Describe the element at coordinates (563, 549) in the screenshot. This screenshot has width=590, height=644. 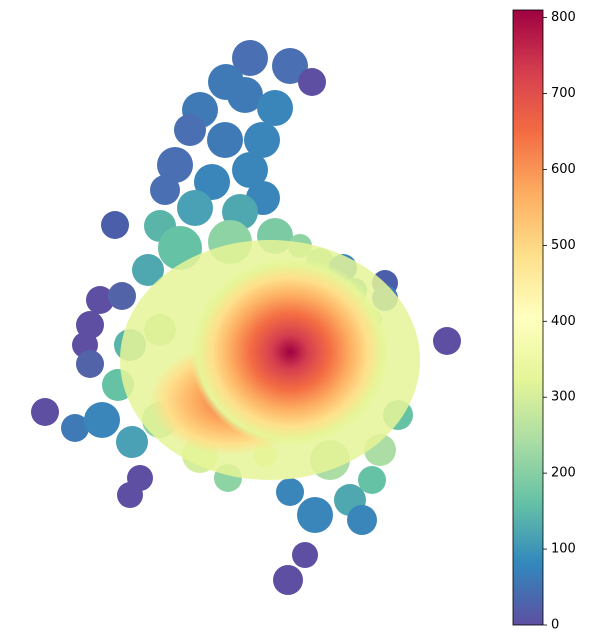
I see `tick-label: 100` at that location.